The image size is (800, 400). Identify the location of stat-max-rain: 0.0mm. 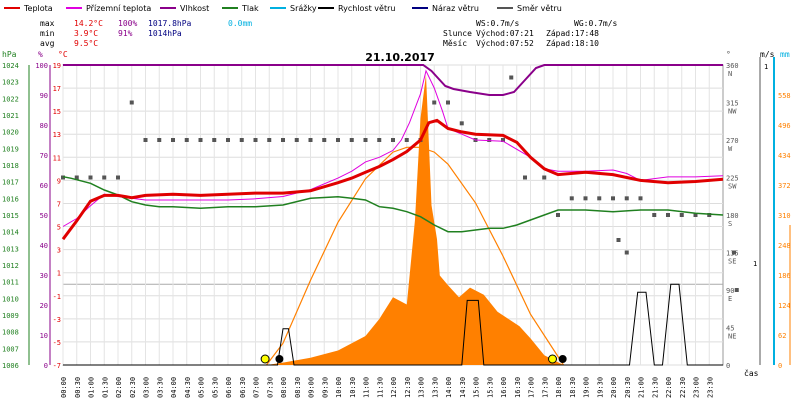
(240, 23).